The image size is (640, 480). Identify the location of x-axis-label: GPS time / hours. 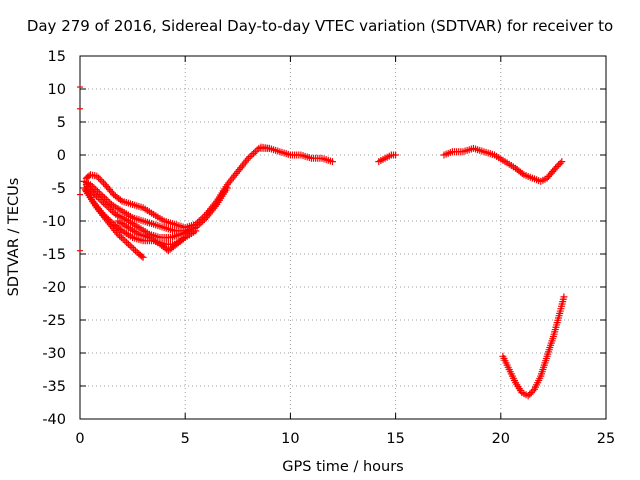
(342, 467).